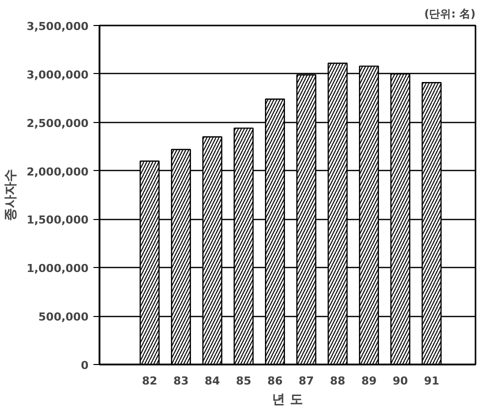  What do you see at coordinates (400, 381) in the screenshot?
I see `x-tick-label: 90` at bounding box center [400, 381].